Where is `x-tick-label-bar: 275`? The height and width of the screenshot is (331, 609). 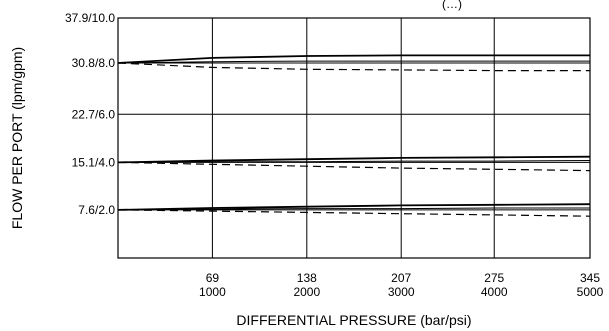 x-tick-label-bar: 275 is located at coordinates (494, 278).